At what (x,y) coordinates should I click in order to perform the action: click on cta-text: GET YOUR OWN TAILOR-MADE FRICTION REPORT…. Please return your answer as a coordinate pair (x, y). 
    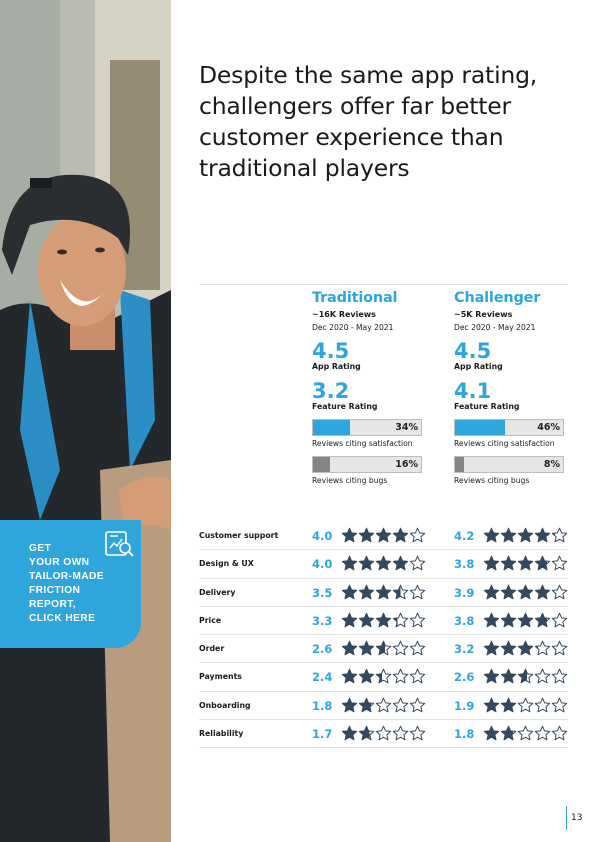
    Looking at the image, I should click on (66, 583).